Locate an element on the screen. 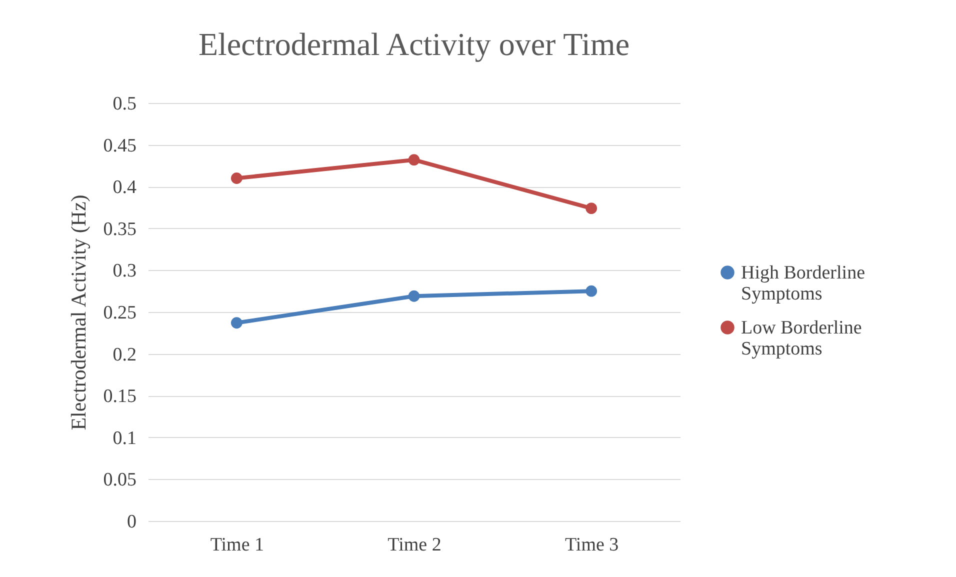  x-tick-label: Time 2 is located at coordinates (415, 545).